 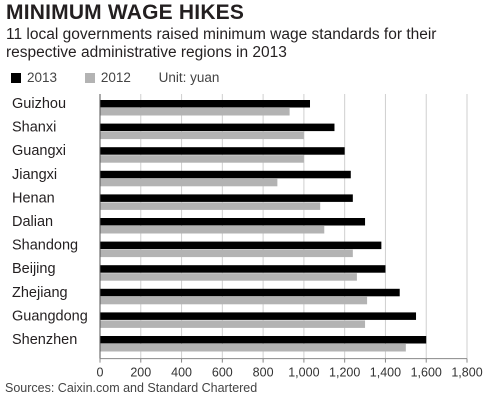 What do you see at coordinates (233, 324) in the screenshot?
I see `bar-2012-guangdong` at bounding box center [233, 324].